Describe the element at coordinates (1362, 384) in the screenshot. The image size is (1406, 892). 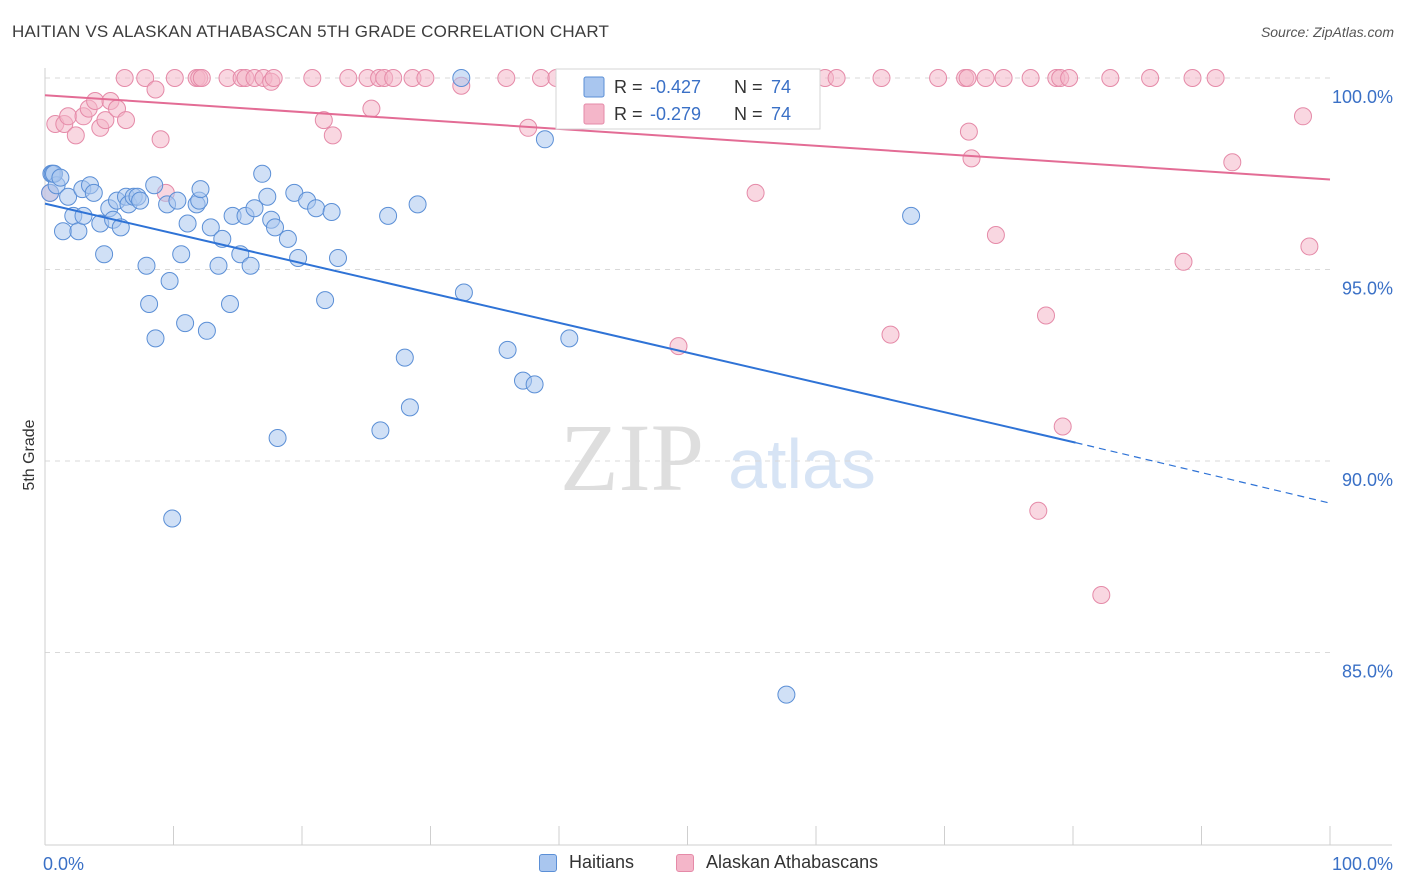
I see `y-tick-labels: 100.0% 95.0% 90.0% 85.0%` at that location.